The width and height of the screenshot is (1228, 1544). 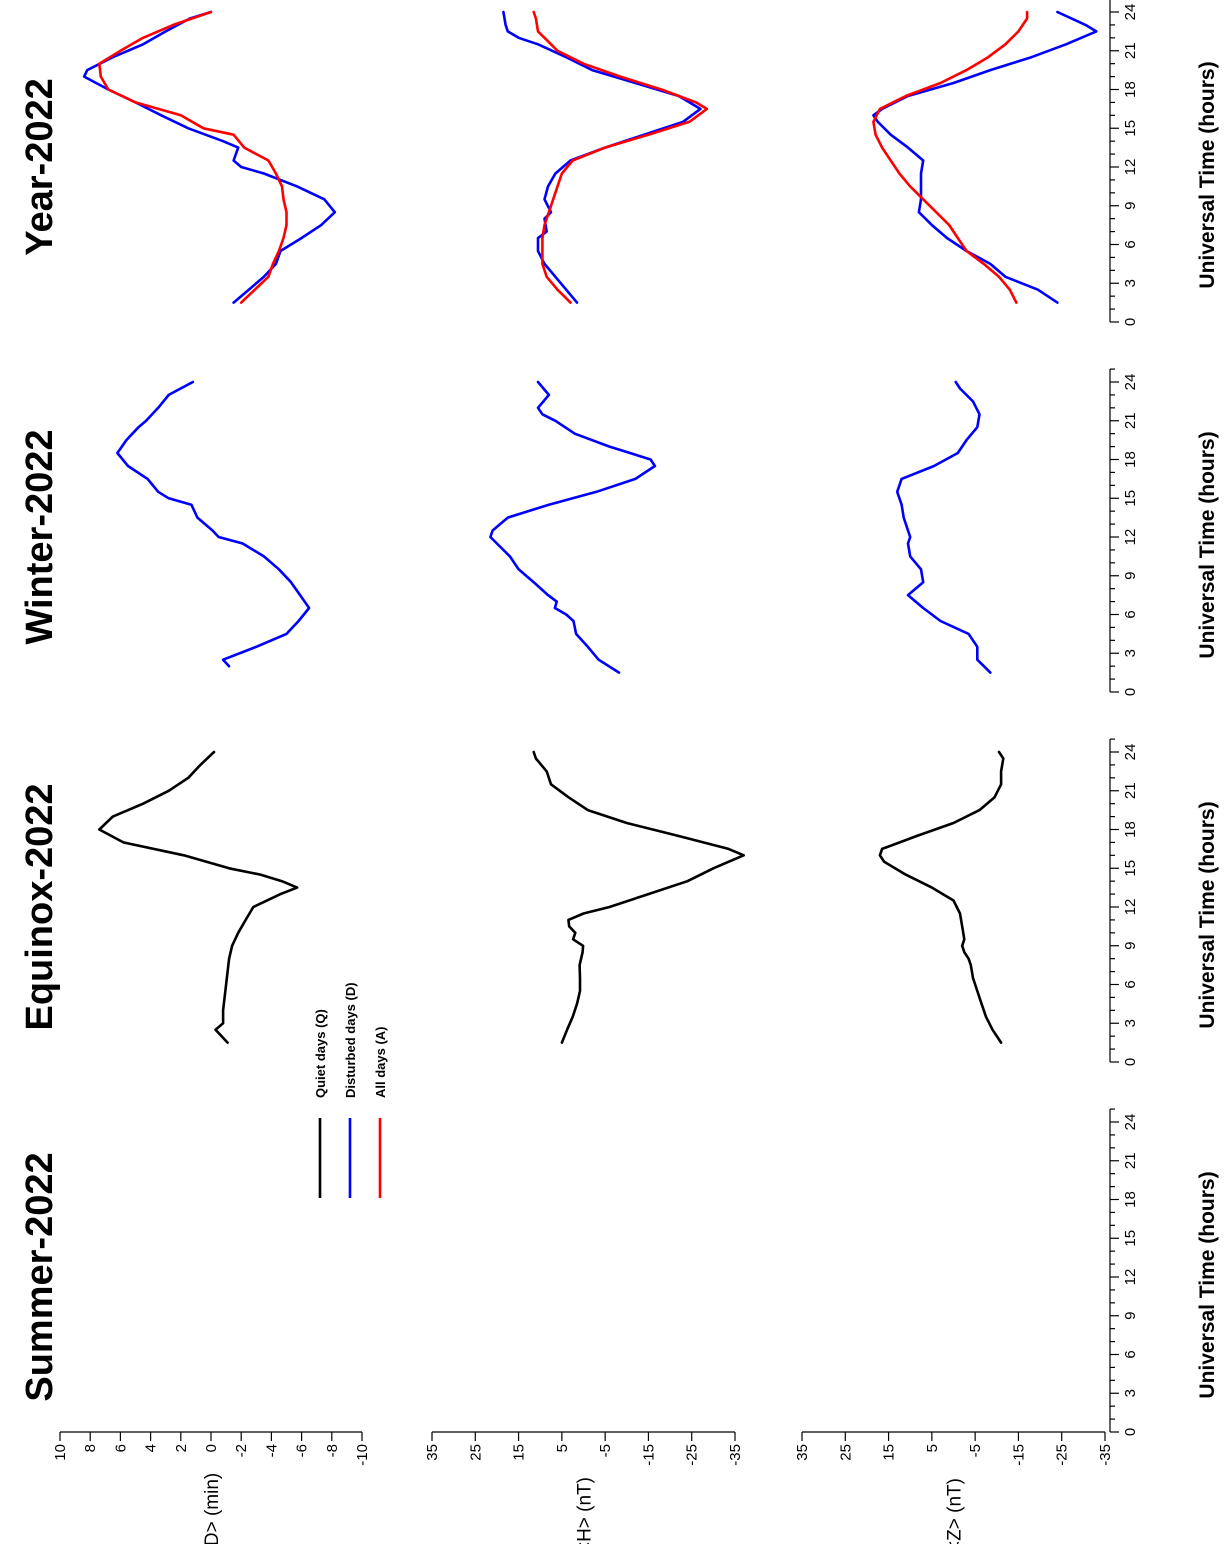 I want to click on value-tick-label-D: 4, so click(x=151, y=1448).